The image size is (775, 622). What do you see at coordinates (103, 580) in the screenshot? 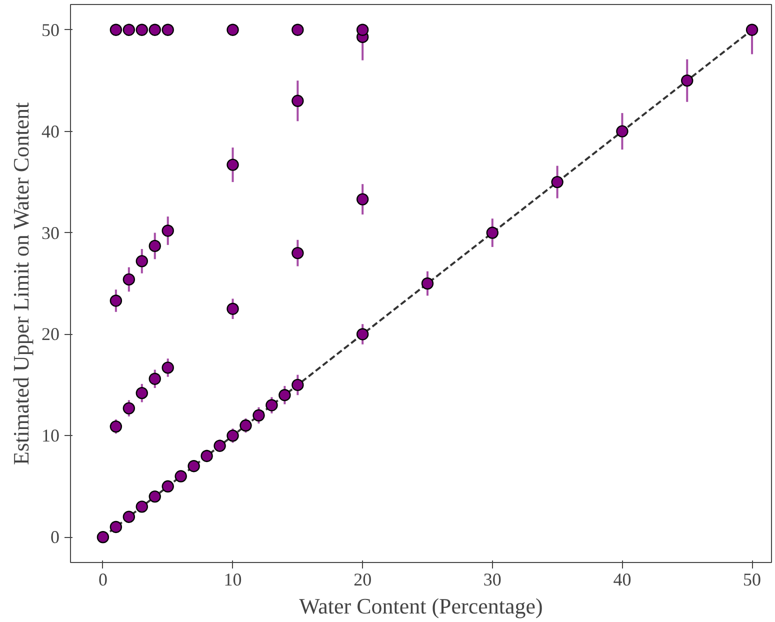
I see `x-tick-label: 0` at bounding box center [103, 580].